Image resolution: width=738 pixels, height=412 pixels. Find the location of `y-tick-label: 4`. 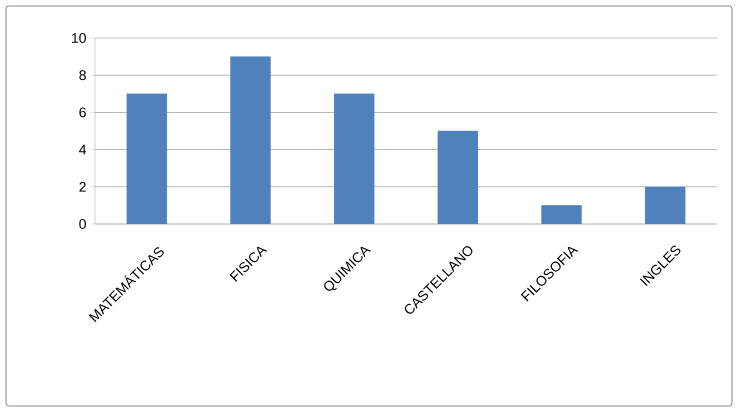

y-tick-label: 4 is located at coordinates (82, 149).